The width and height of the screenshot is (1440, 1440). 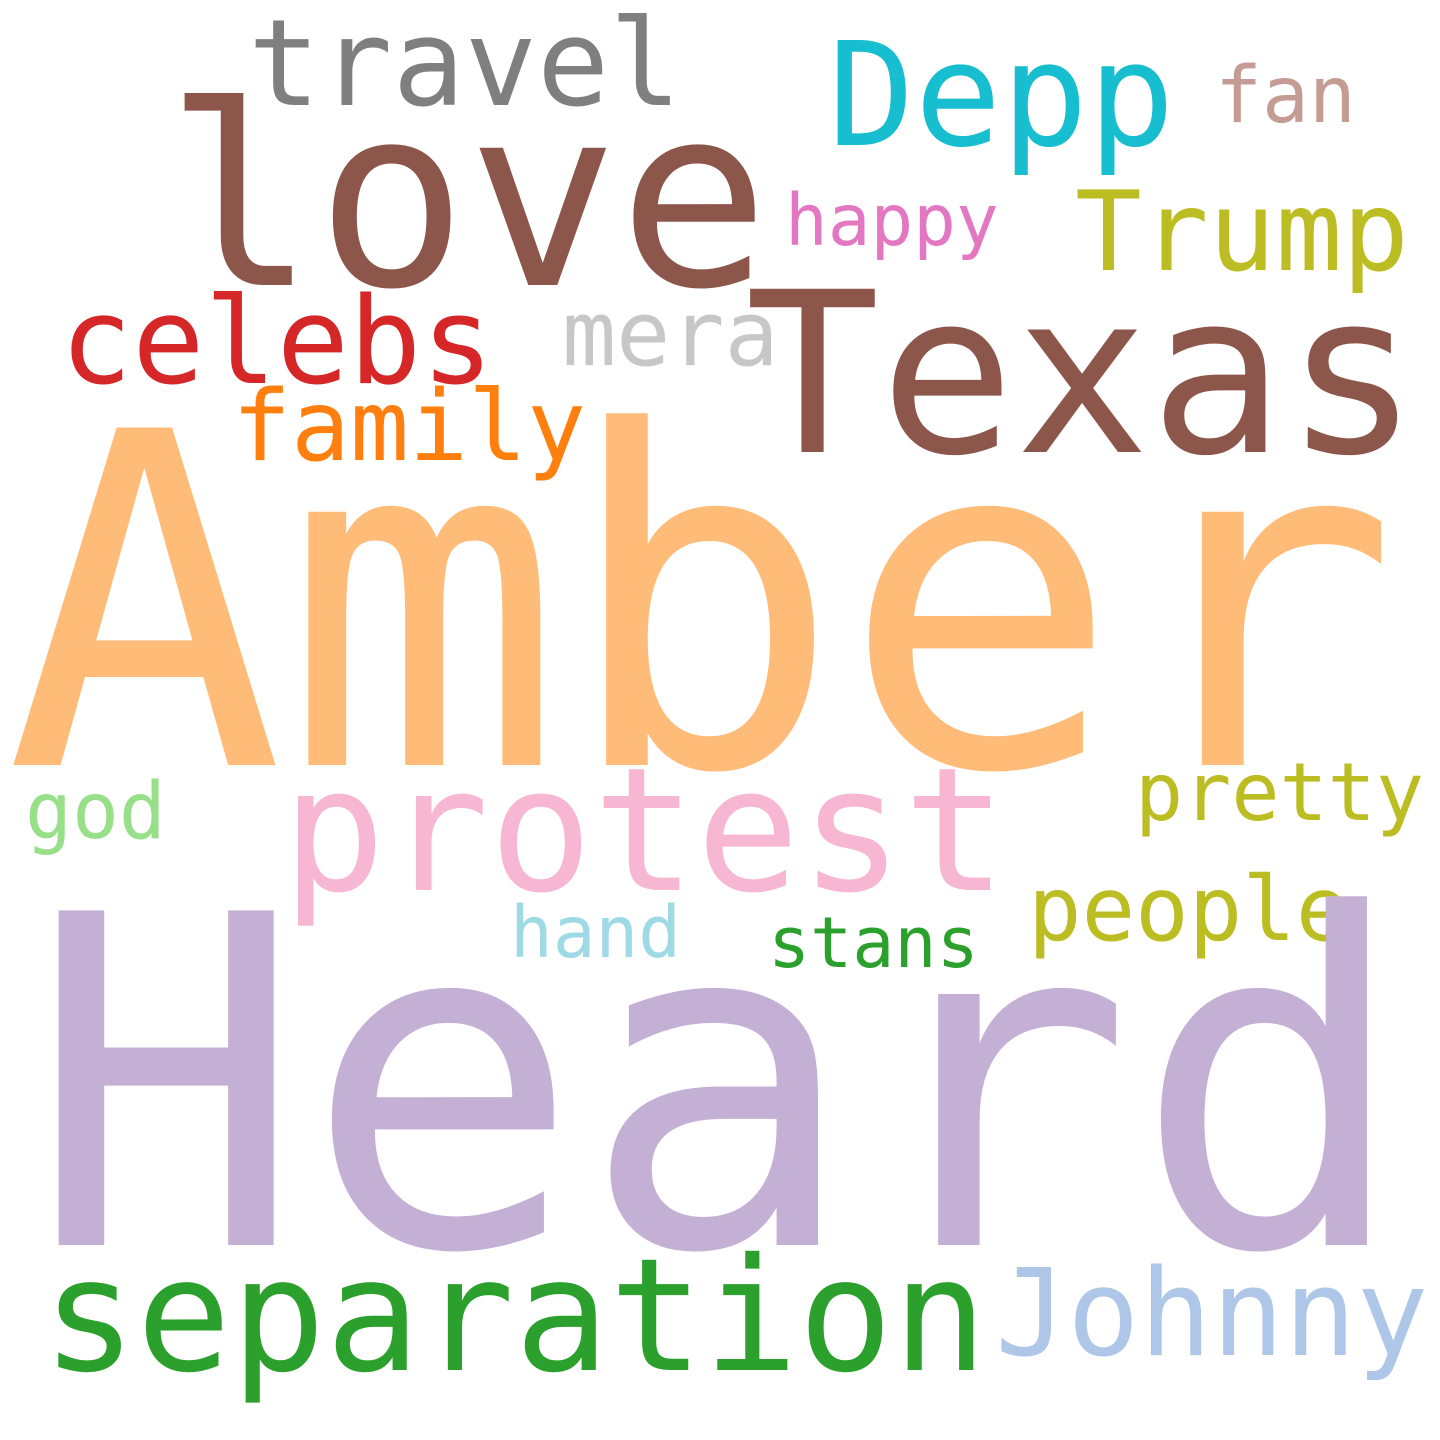 What do you see at coordinates (1189, 909) in the screenshot?
I see `word: people` at bounding box center [1189, 909].